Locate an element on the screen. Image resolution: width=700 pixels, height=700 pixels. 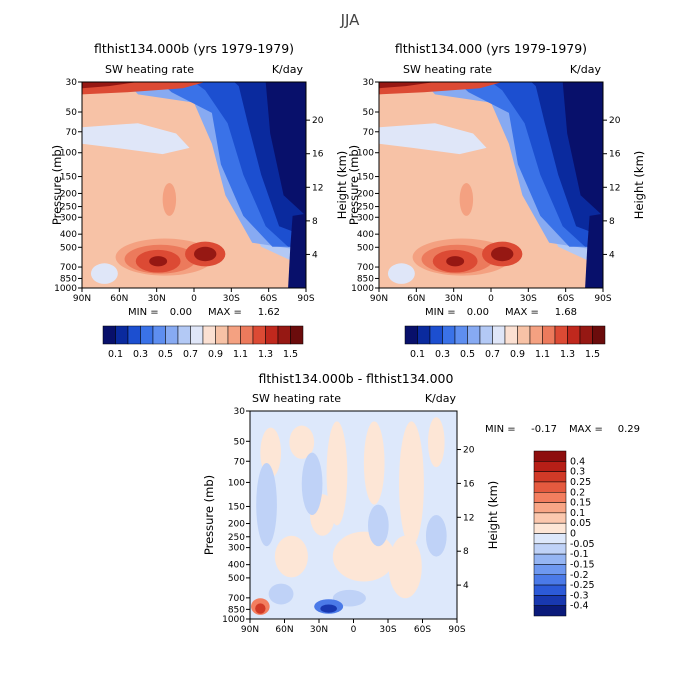
field-contour-low-darkred is located at coordinates (455, 261).